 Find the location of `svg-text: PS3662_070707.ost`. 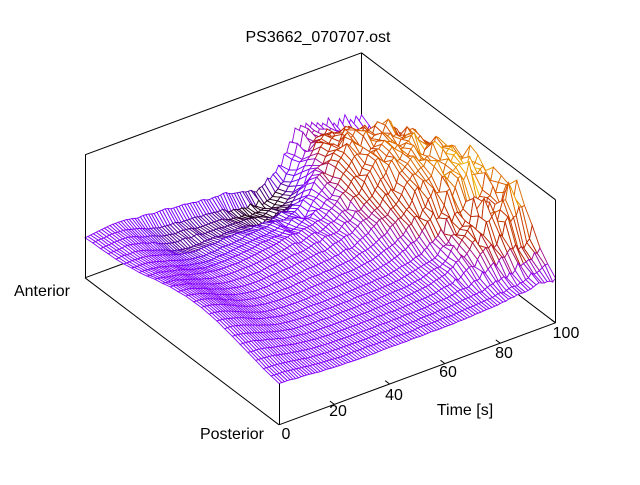

svg-text: PS3662_070707.ost is located at coordinates (318, 37).